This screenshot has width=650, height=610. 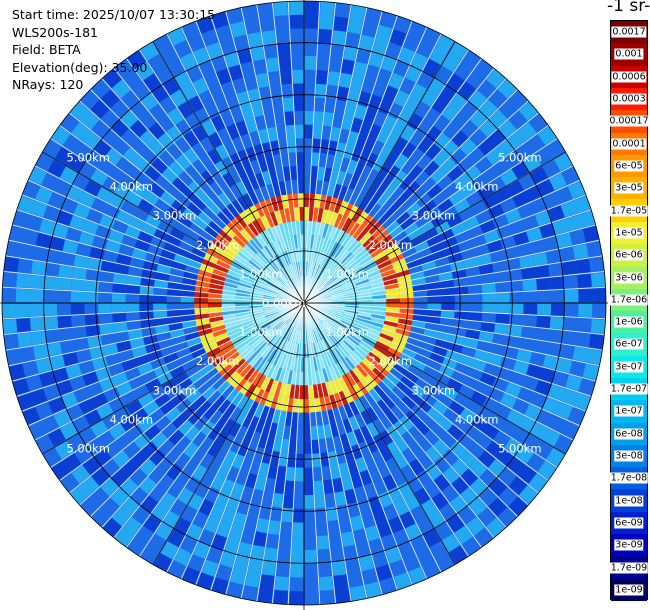 What do you see at coordinates (629, 233) in the screenshot?
I see `colorbar-tick-label: 1e-05` at bounding box center [629, 233].